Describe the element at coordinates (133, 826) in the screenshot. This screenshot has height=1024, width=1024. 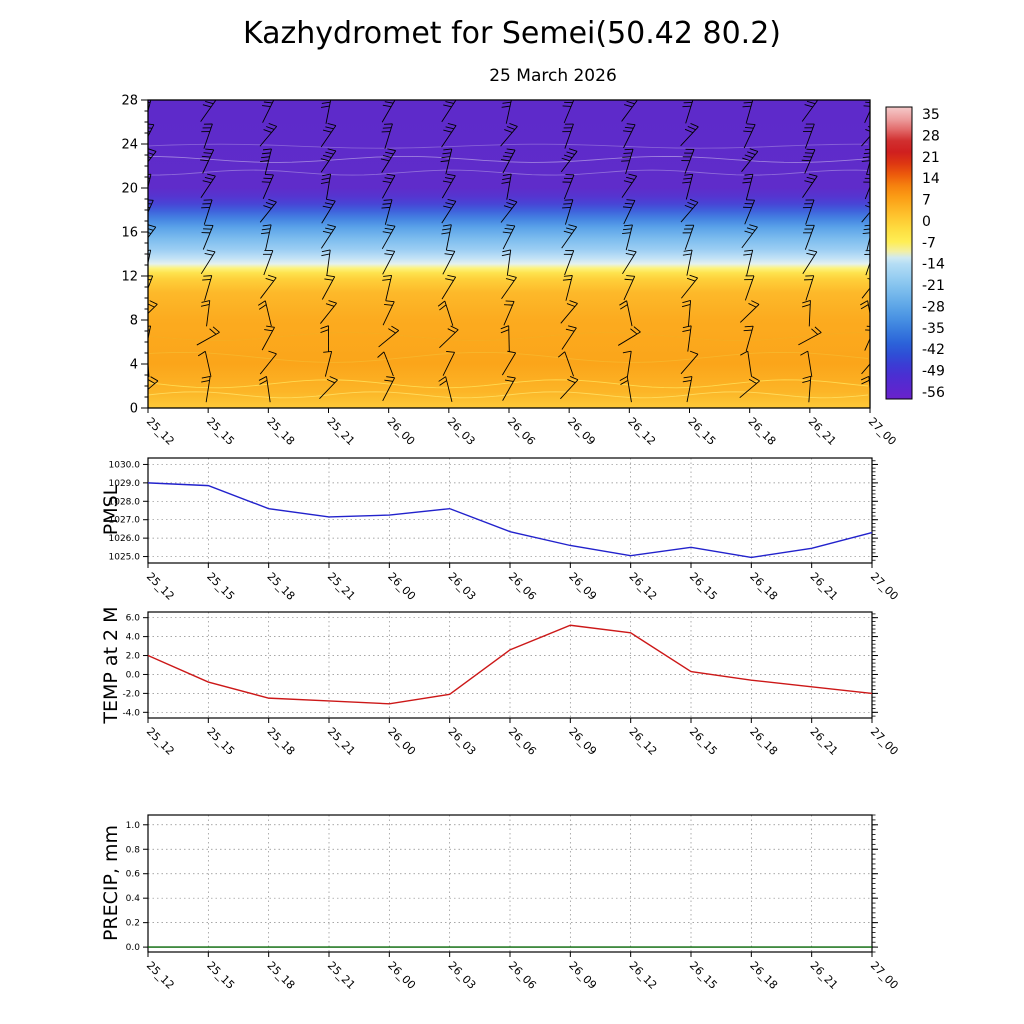
I see `precip-ytick-label: 1.0` at that location.